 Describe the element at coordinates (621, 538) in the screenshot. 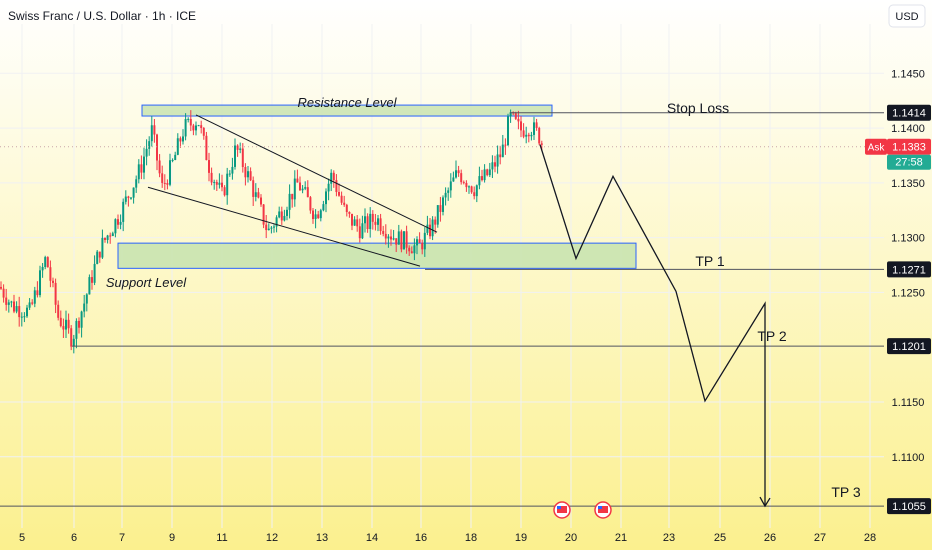

I see `x-tick-label: 21` at that location.